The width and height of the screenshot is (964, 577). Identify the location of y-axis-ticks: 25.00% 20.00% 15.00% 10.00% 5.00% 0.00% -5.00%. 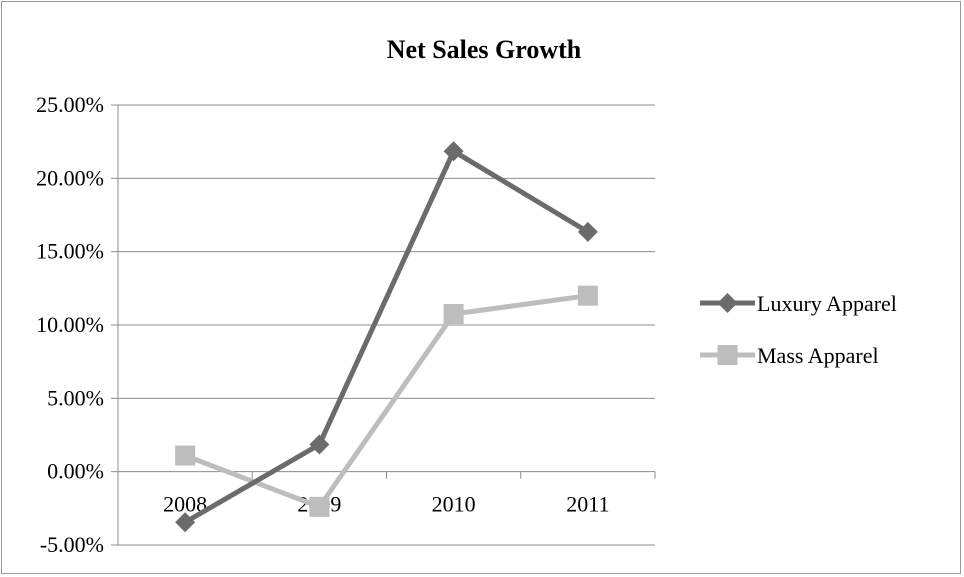
(70, 324).